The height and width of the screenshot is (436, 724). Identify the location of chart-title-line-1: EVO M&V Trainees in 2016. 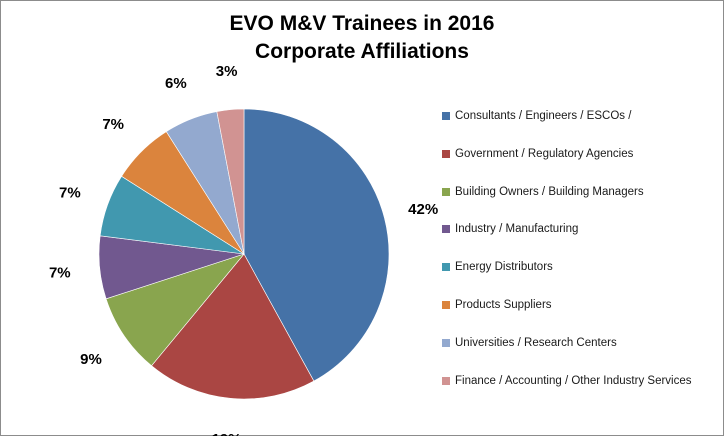
(362, 23).